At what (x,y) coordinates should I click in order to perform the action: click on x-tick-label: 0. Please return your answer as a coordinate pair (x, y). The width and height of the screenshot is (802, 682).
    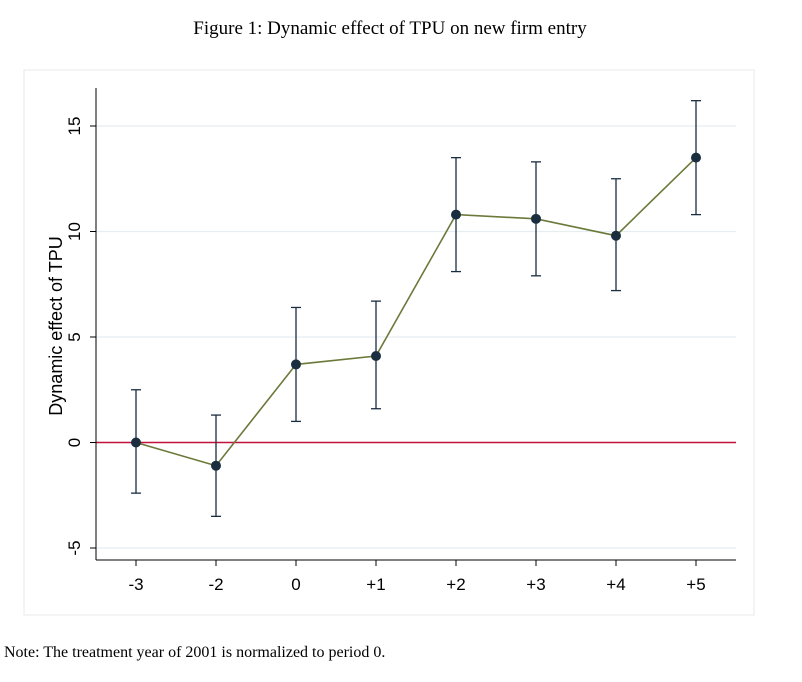
    Looking at the image, I should click on (295, 584).